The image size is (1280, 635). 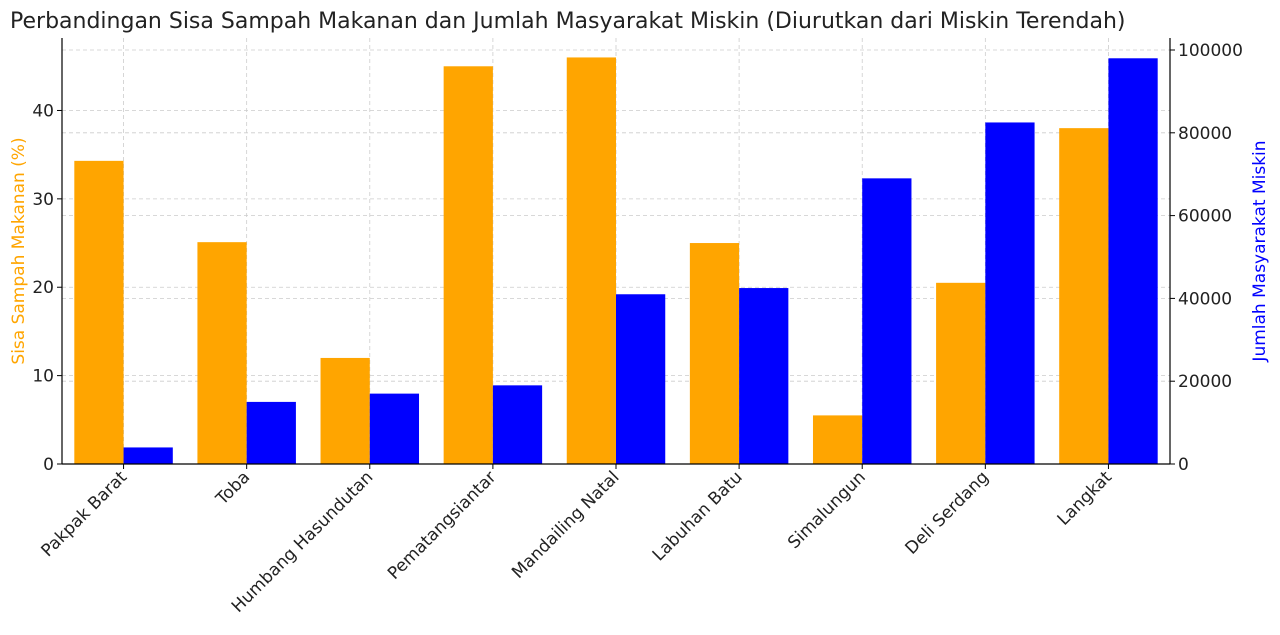 What do you see at coordinates (84, 514) in the screenshot?
I see `x-category-label: Pakpak Barat` at bounding box center [84, 514].